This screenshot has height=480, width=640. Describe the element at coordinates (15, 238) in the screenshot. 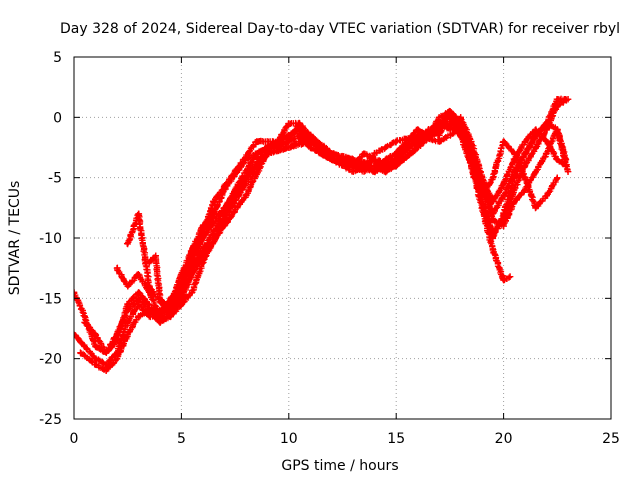

I see `y-axis-label: SDTVAR / TECUs` at that location.